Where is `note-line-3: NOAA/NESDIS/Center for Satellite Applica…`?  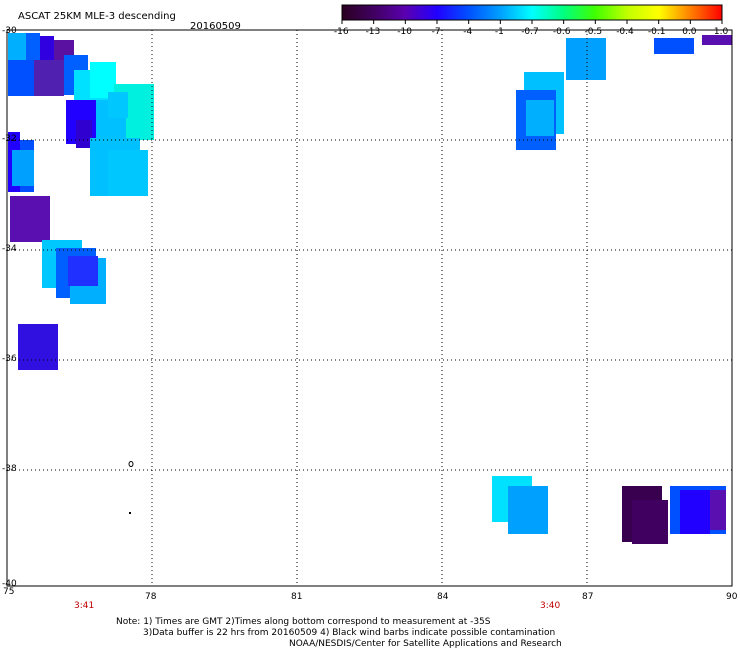 note-line-3: NOAA/NESDIS/Center for Satellite Applica… is located at coordinates (425, 644).